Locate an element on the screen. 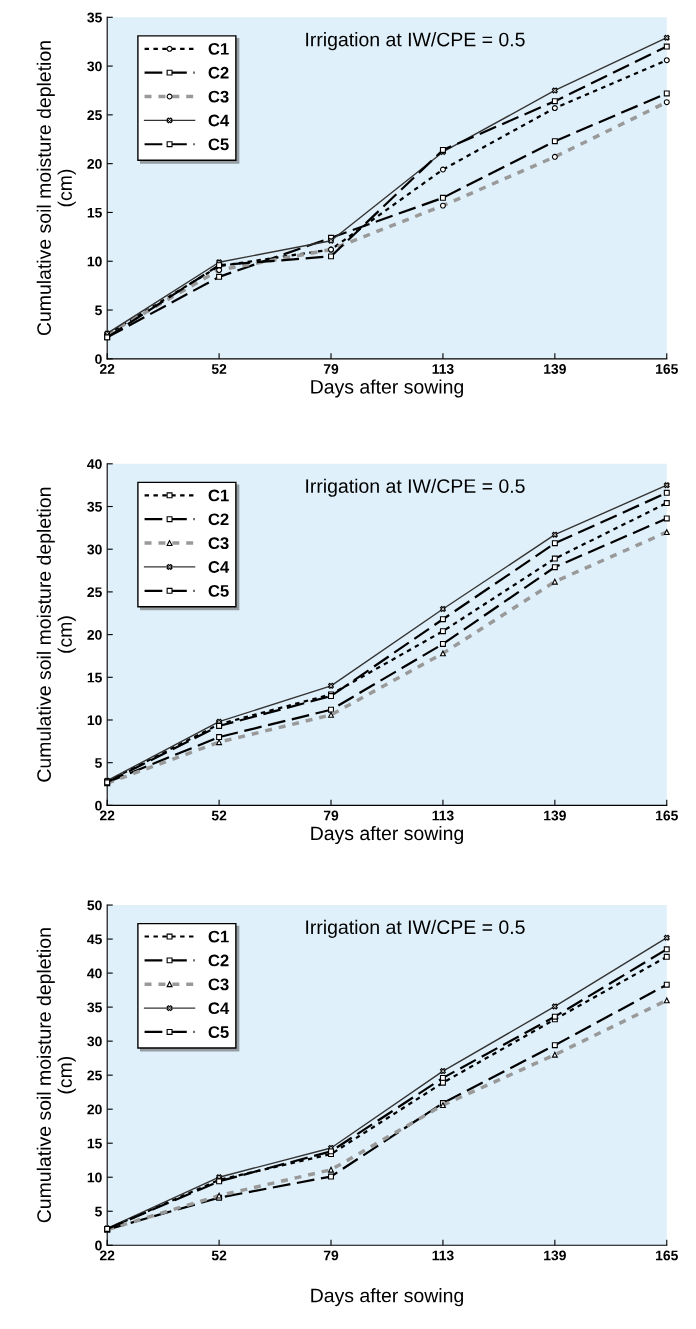  y-tick-label: 45 is located at coordinates (94, 939).